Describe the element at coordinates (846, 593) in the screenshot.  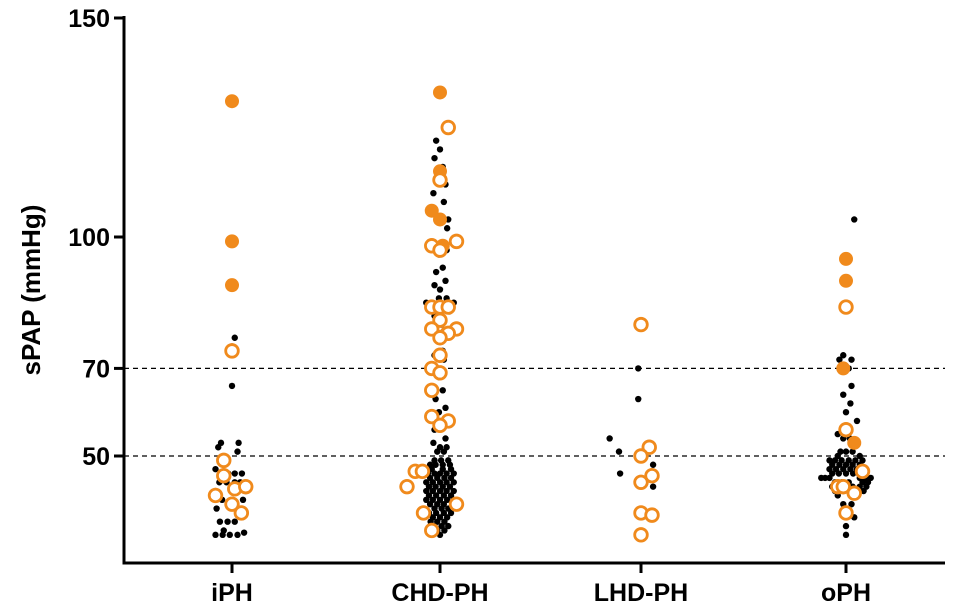
I see `x-category-label: oPH` at that location.